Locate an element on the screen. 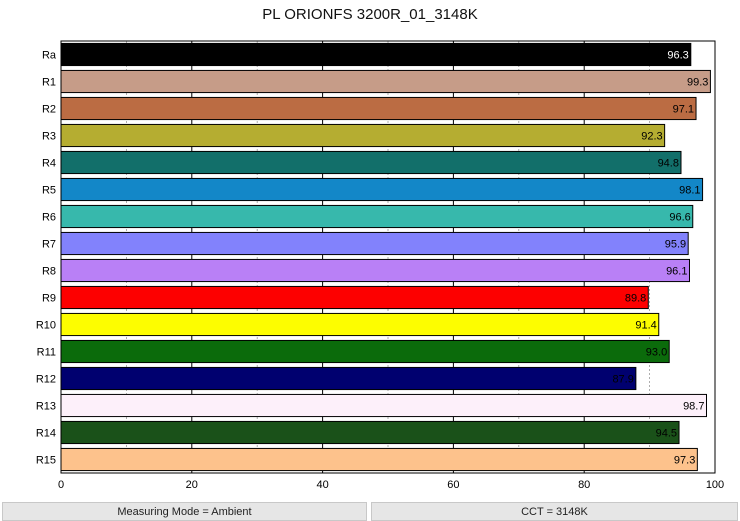  x-tick-label: 80 is located at coordinates (584, 485).